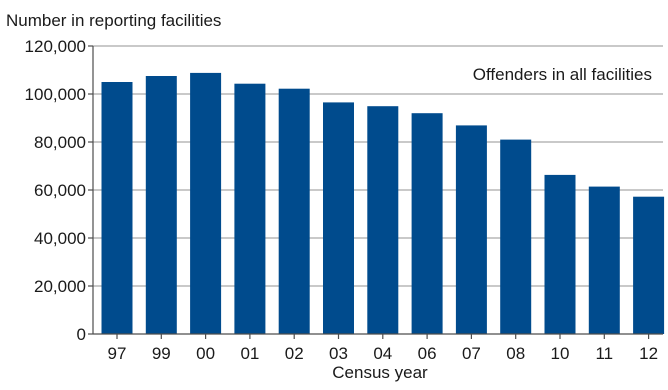  I want to click on y-tick-labels: 0 20,000 40,000 60,000 80,000 100,000 120,000, so click(55, 190).